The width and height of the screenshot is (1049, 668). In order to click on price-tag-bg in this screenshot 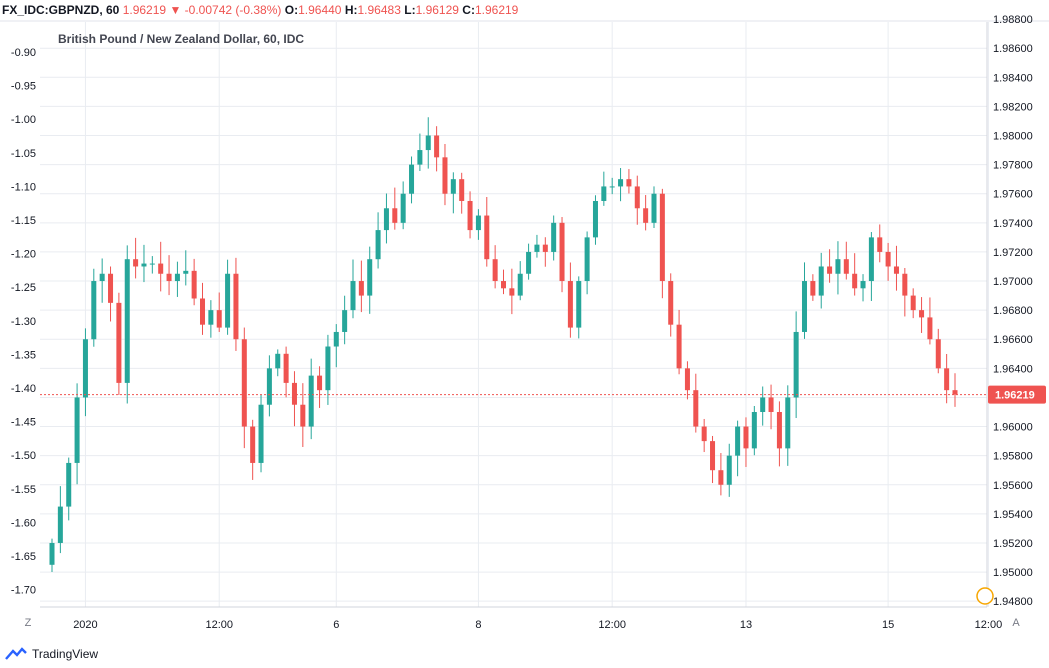, I will do `click(1017, 394)`.